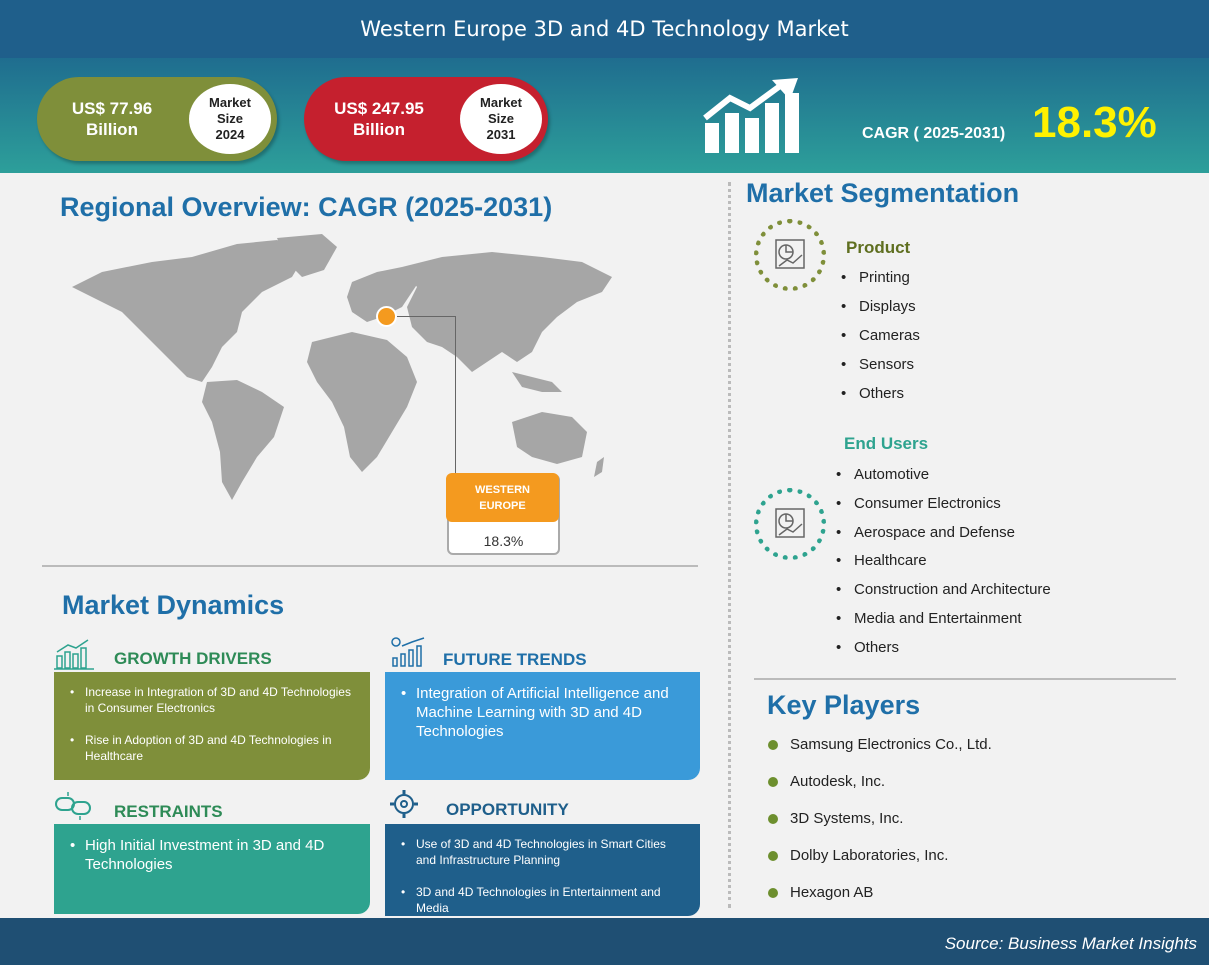  Describe the element at coordinates (880, 754) in the screenshot. I see `list-item: Samsung Electronics Co., Ltd.` at that location.